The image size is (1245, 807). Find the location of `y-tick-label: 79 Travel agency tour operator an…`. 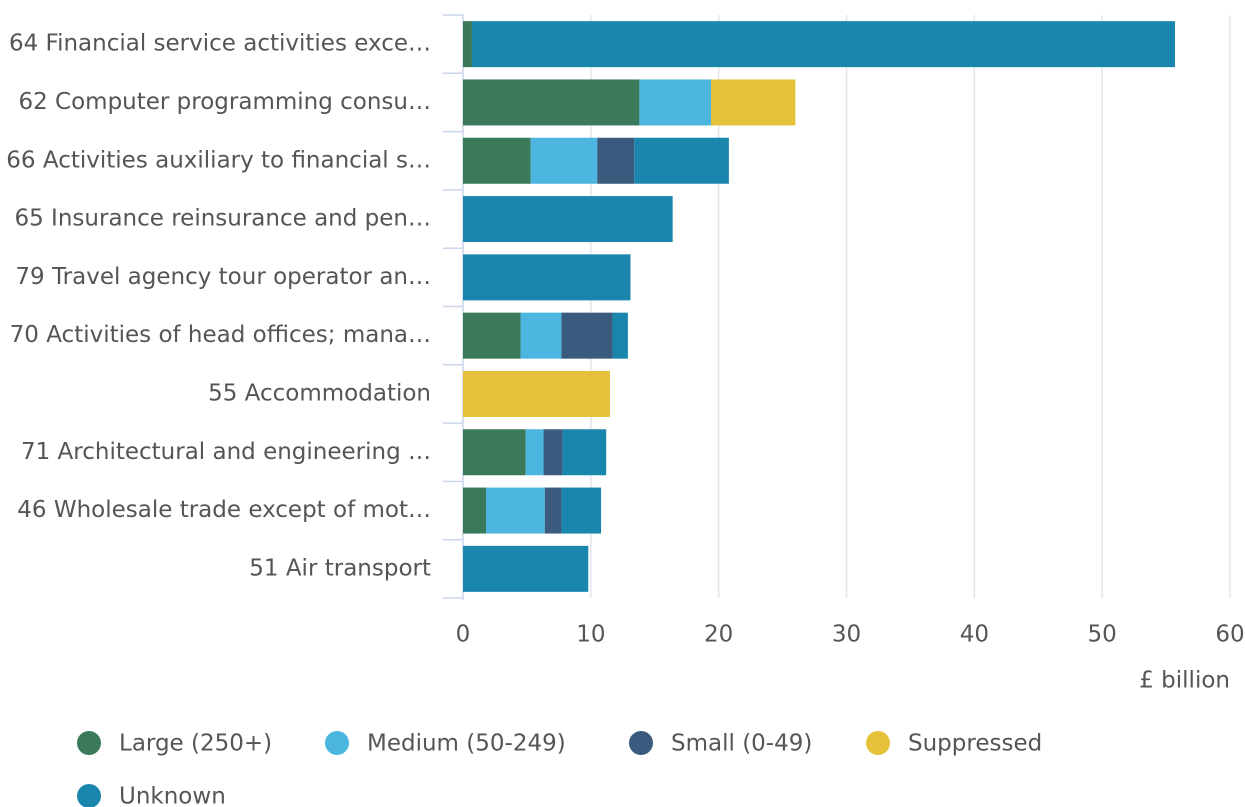

y-tick-label: 79 Travel agency tour operator an… is located at coordinates (223, 277).